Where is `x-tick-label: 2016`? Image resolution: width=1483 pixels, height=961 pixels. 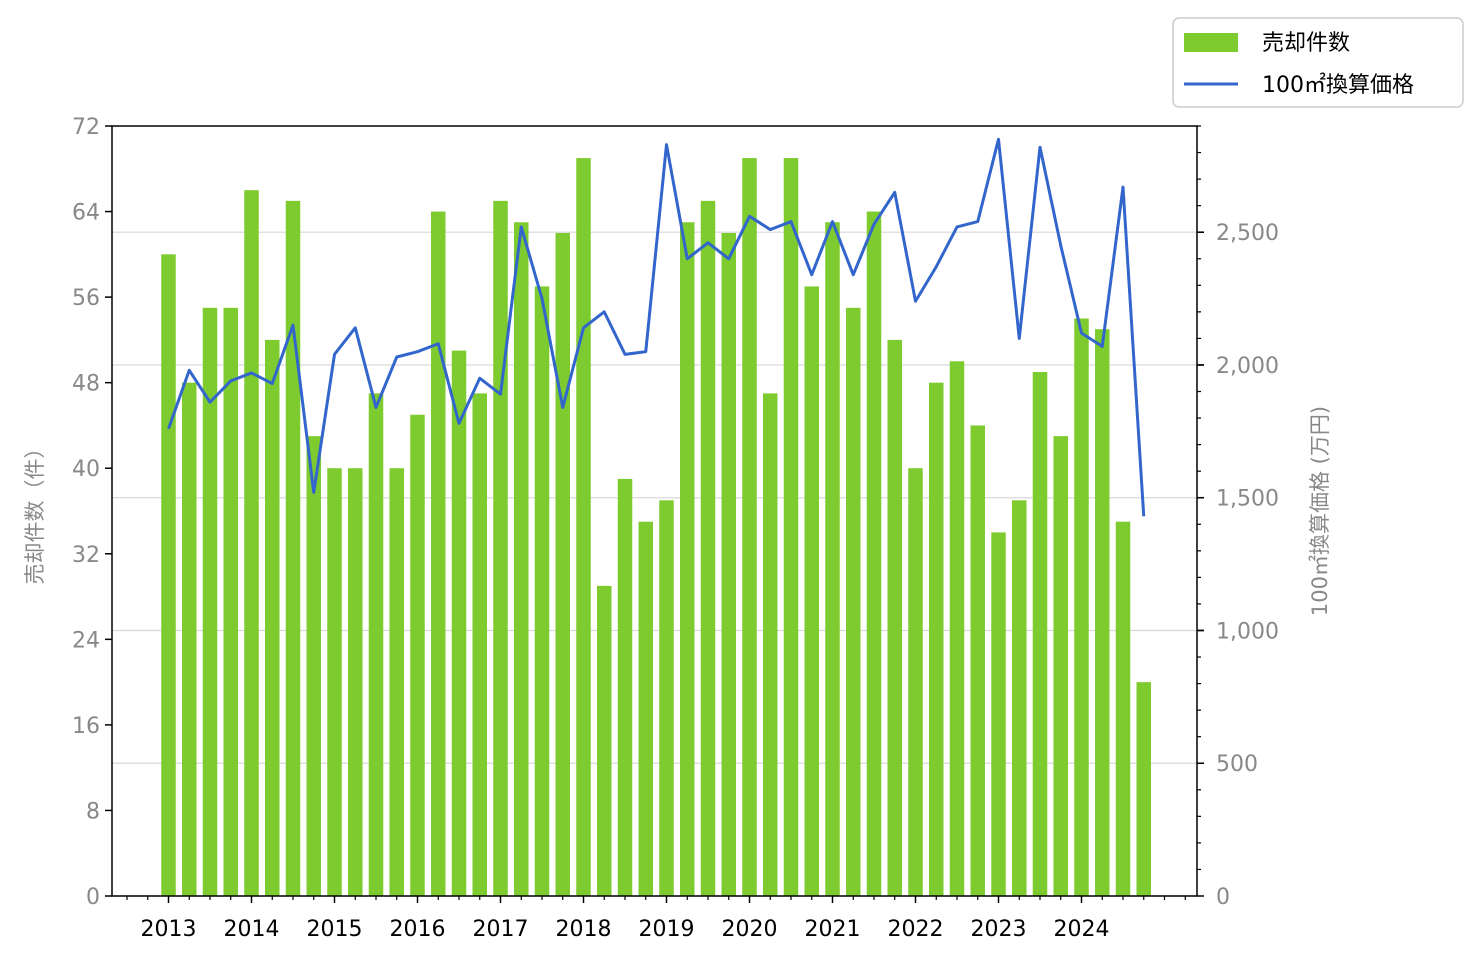
x-tick-label: 2016 is located at coordinates (418, 929).